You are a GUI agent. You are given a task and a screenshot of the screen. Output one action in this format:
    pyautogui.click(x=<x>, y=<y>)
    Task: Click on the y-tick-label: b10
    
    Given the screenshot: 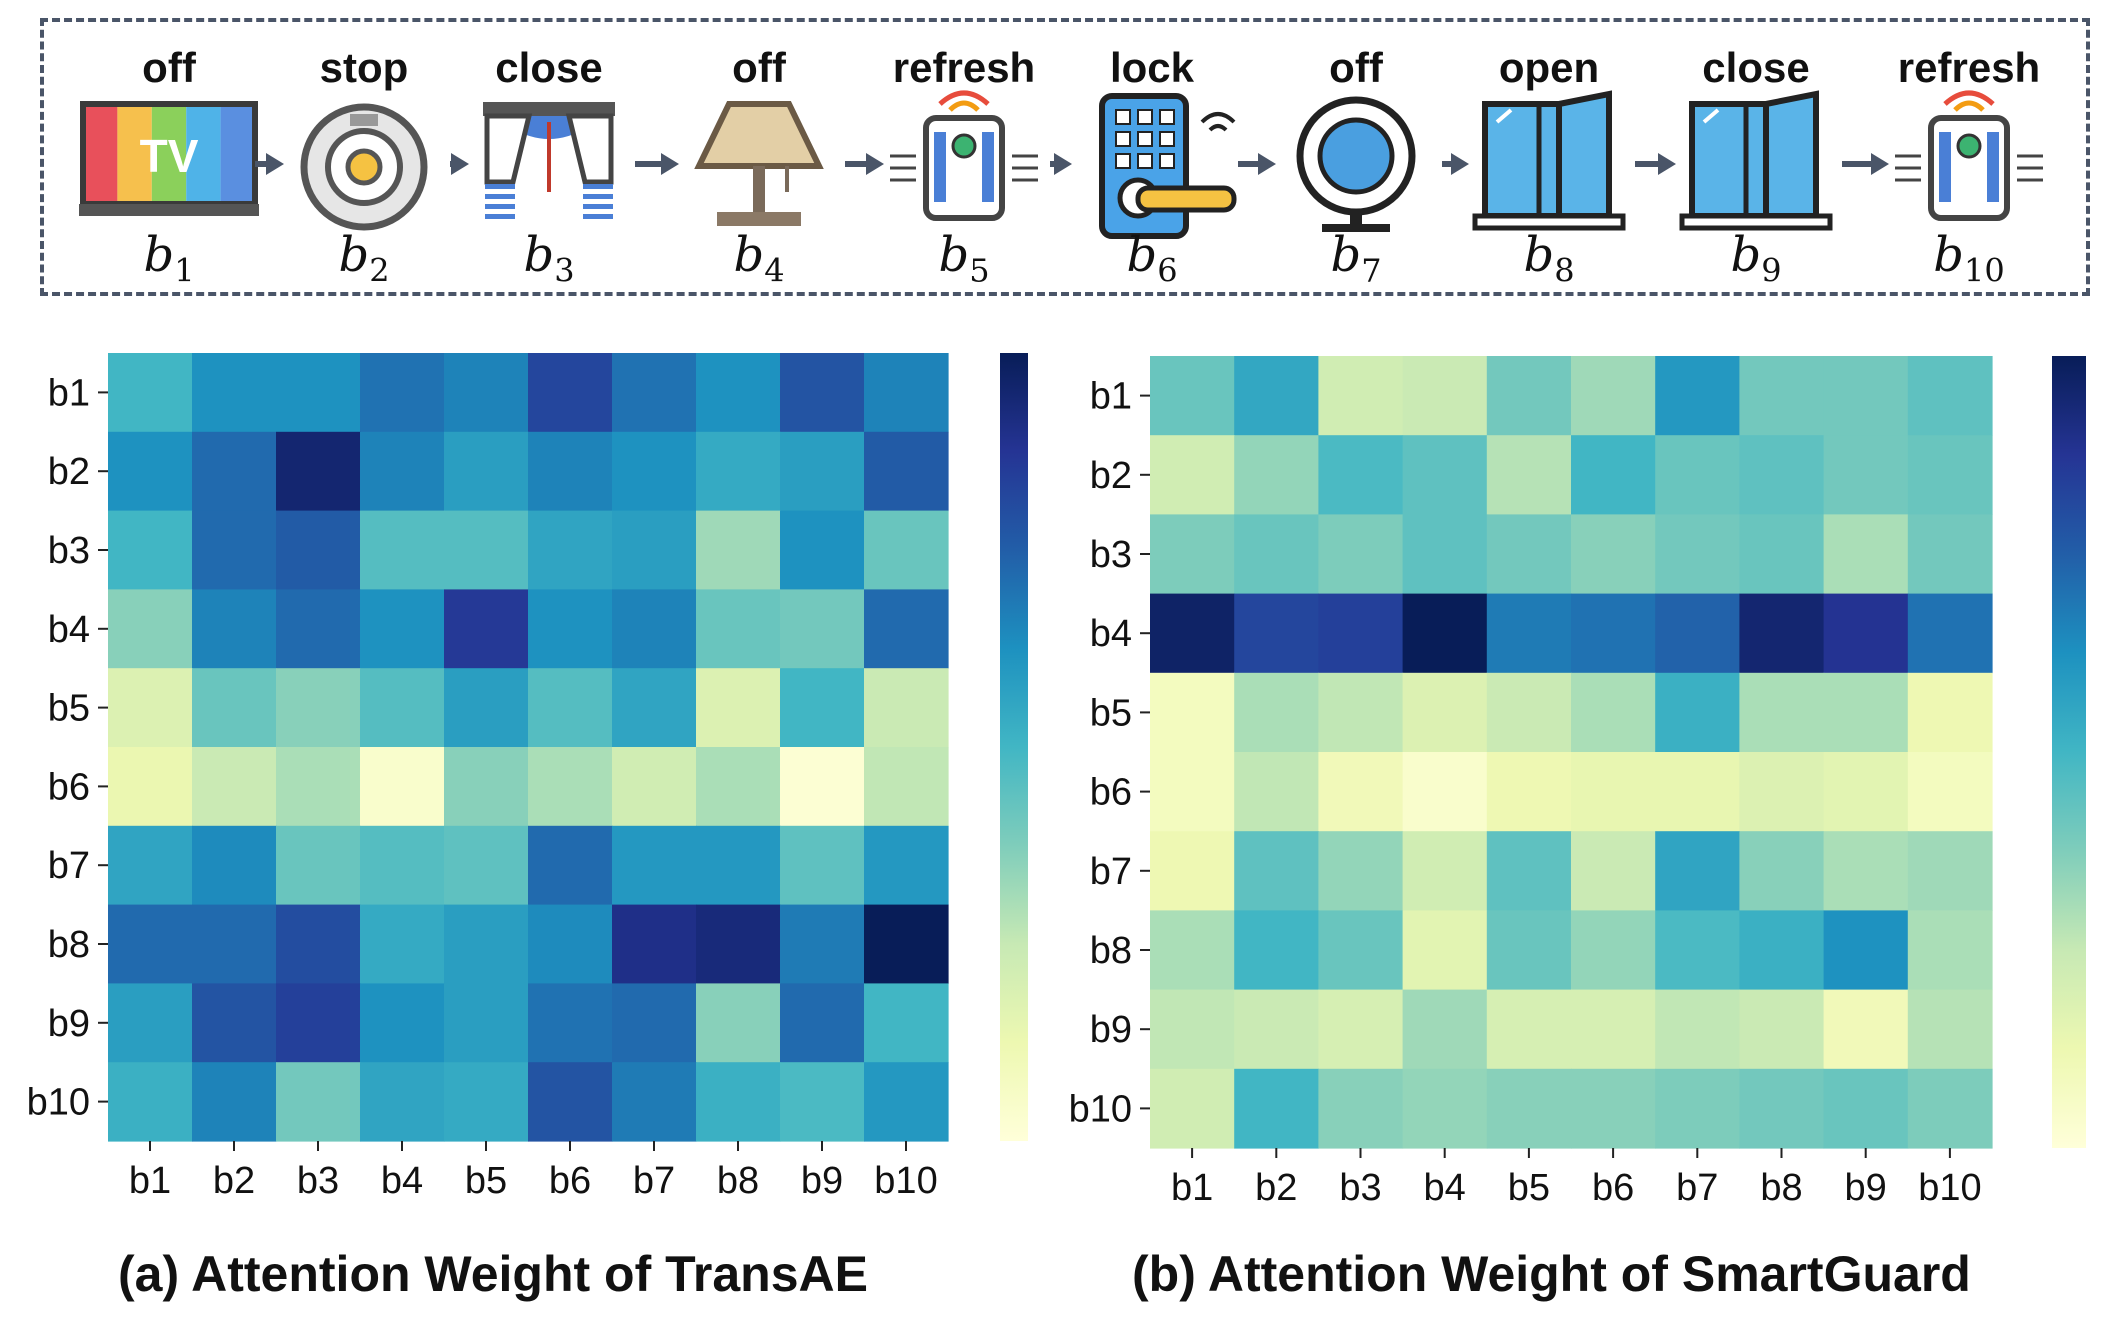 What is the action you would take?
    pyautogui.click(x=1100, y=1109)
    